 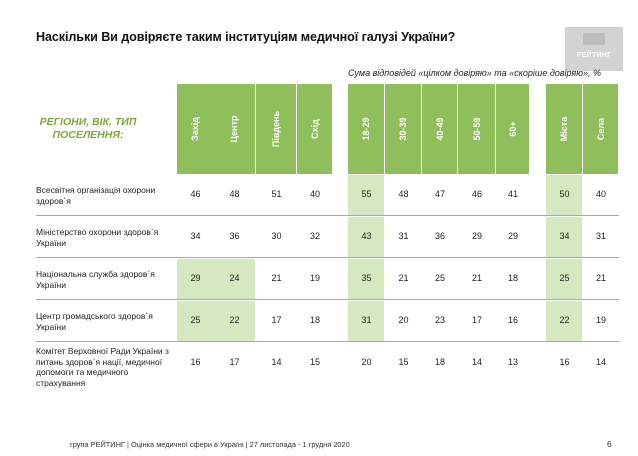 What do you see at coordinates (314, 320) in the screenshot?
I see `table-cell: 18` at bounding box center [314, 320].